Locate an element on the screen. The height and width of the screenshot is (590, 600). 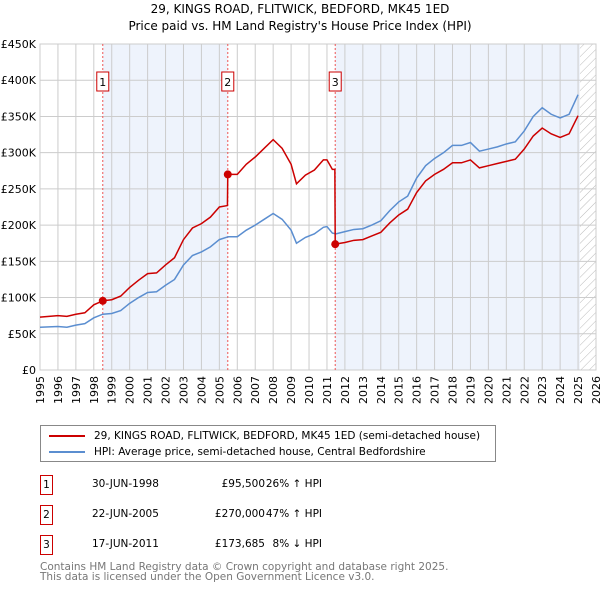
x-tick-label: 2000 is located at coordinates (130, 390).